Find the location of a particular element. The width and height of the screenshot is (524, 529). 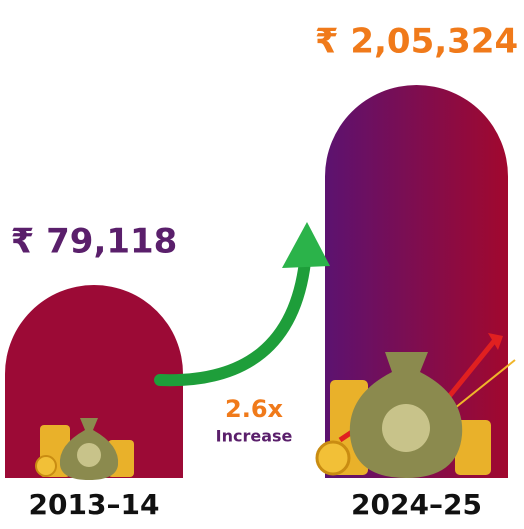

category-label: 2013–14 is located at coordinates (94, 504).